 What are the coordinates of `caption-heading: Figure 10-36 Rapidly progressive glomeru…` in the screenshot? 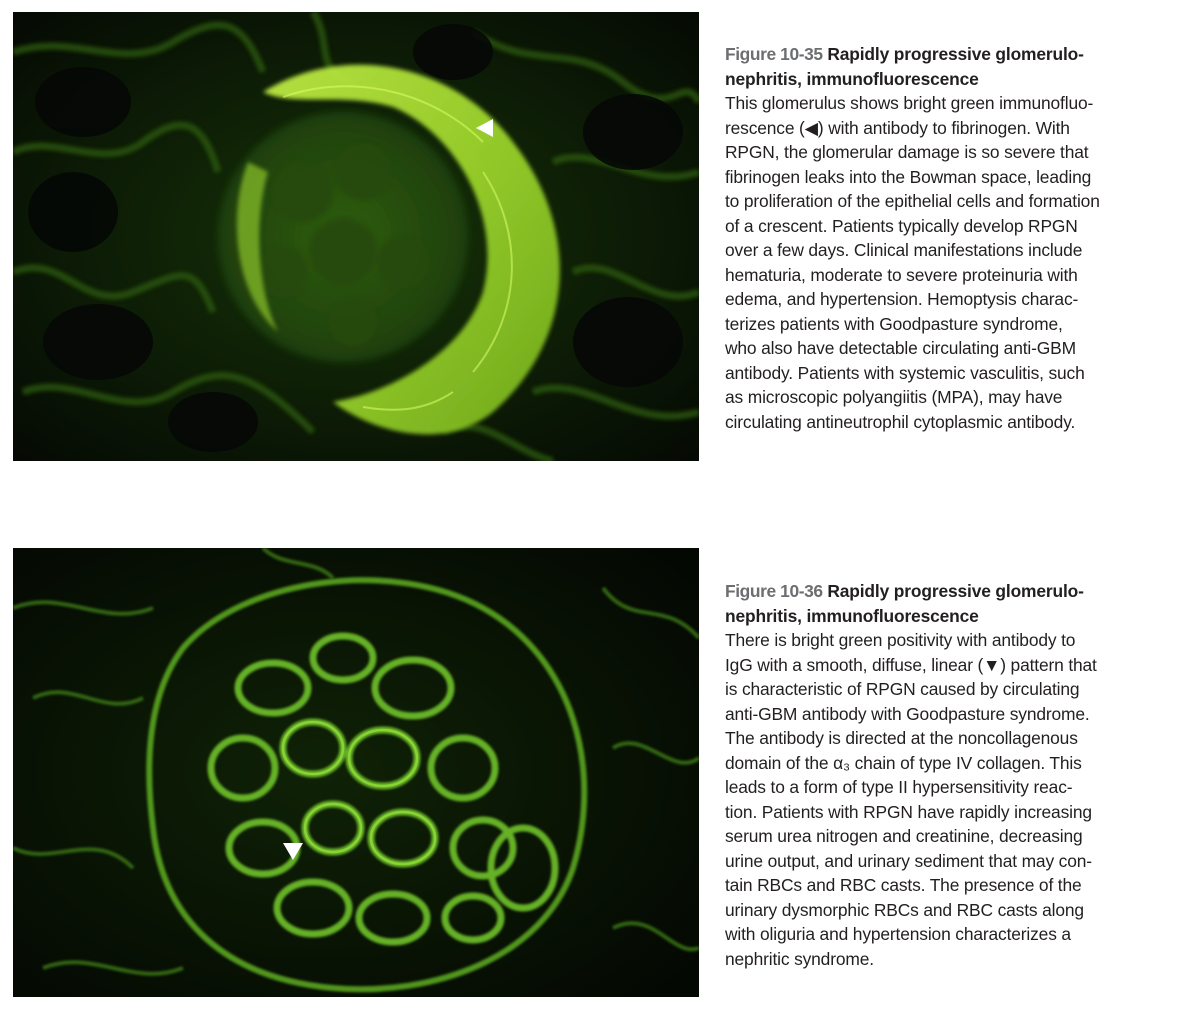 It's located at (945, 603).